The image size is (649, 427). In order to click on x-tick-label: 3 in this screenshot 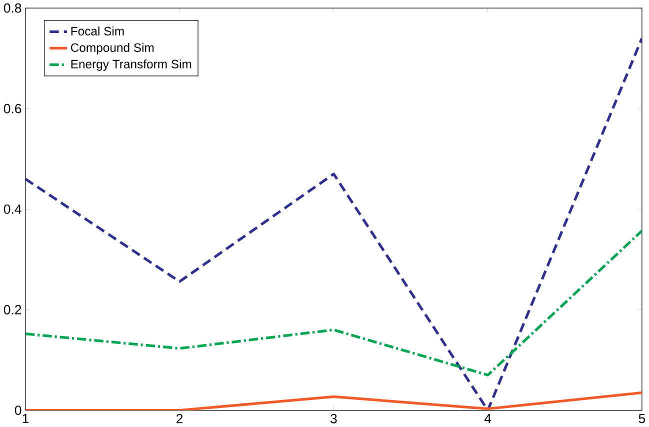, I will do `click(333, 419)`.